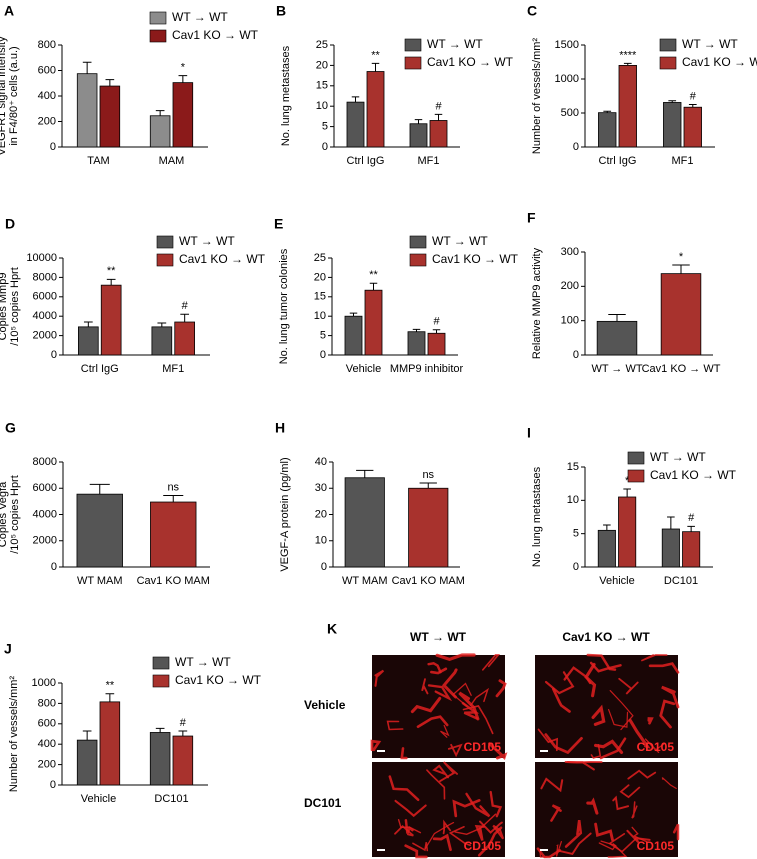  Describe the element at coordinates (606, 637) in the screenshot. I see `column-header: Cav1 KO → WT` at that location.